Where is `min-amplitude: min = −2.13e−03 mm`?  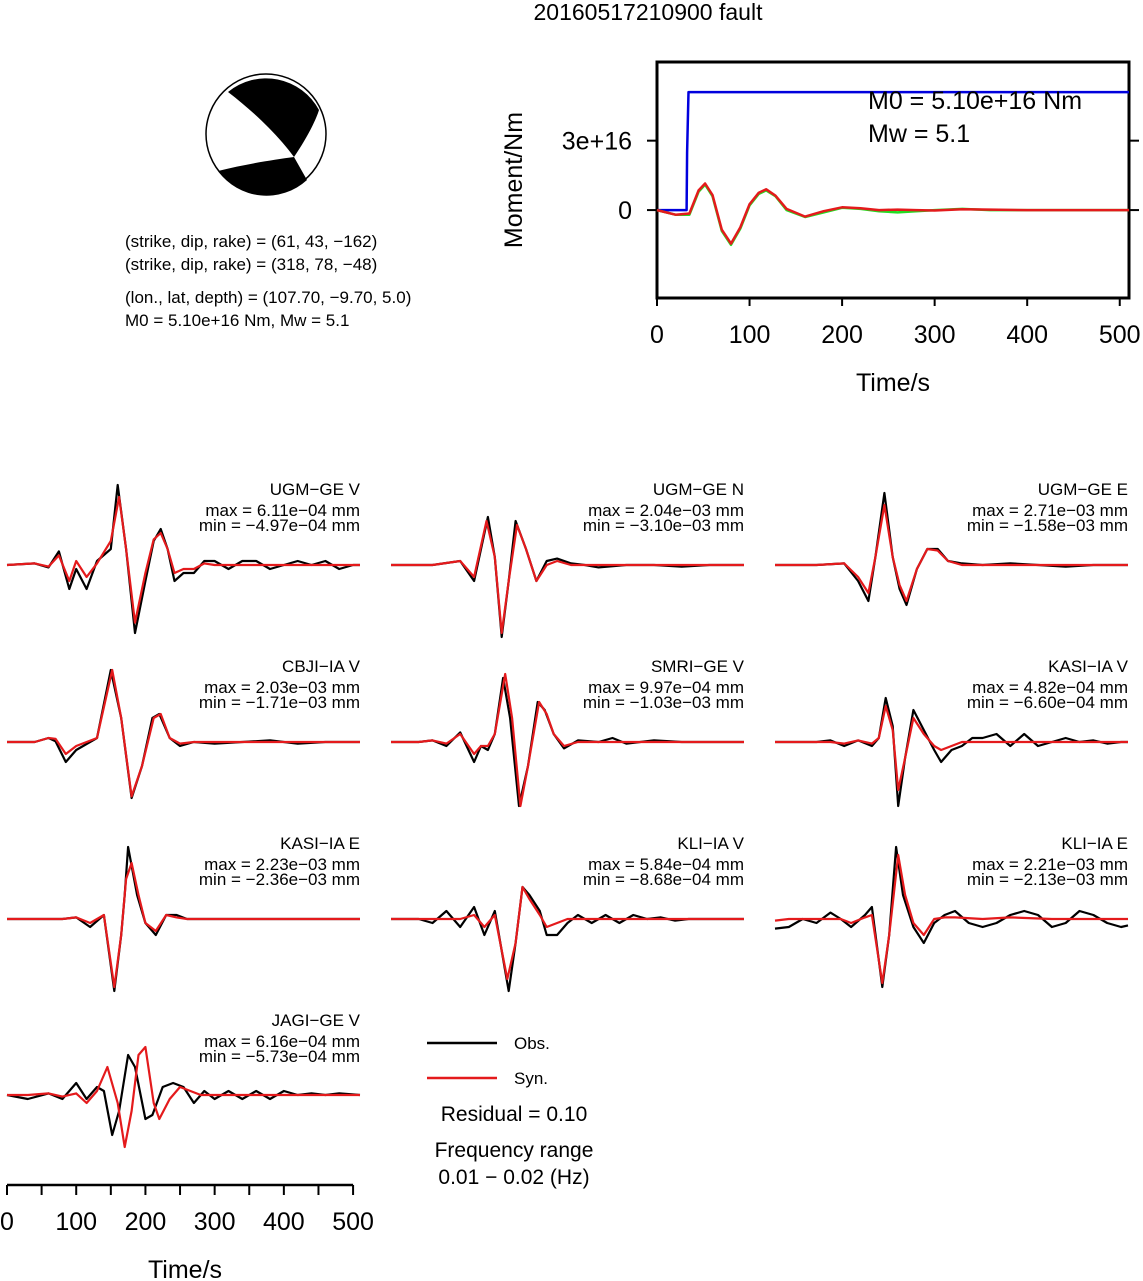 min-amplitude: min = −2.13e−03 mm is located at coordinates (1047, 879).